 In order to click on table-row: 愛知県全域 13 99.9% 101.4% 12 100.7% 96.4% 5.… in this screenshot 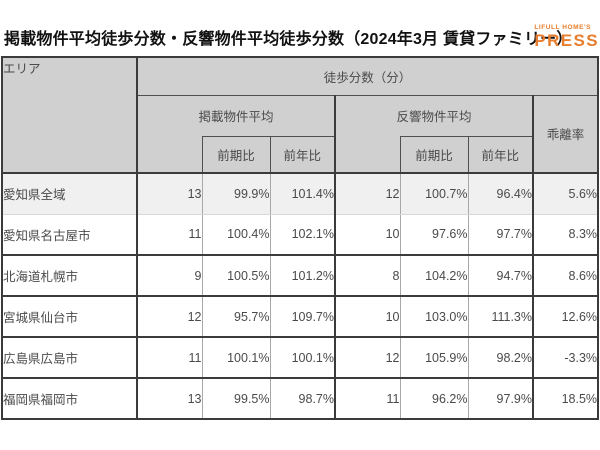, I will do `click(300, 194)`.